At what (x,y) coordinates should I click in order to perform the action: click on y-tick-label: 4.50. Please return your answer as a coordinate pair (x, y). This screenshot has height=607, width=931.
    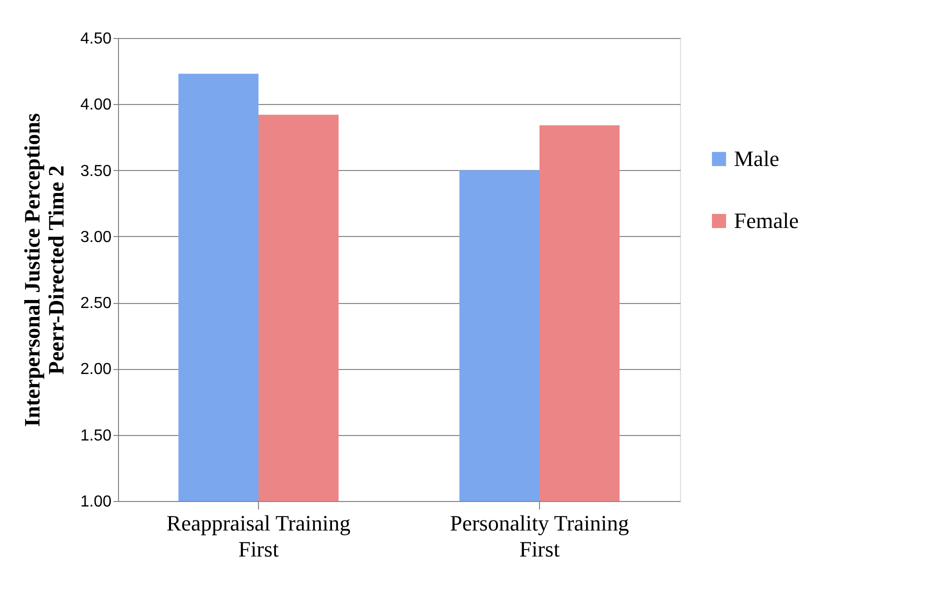
    Looking at the image, I should click on (96, 39).